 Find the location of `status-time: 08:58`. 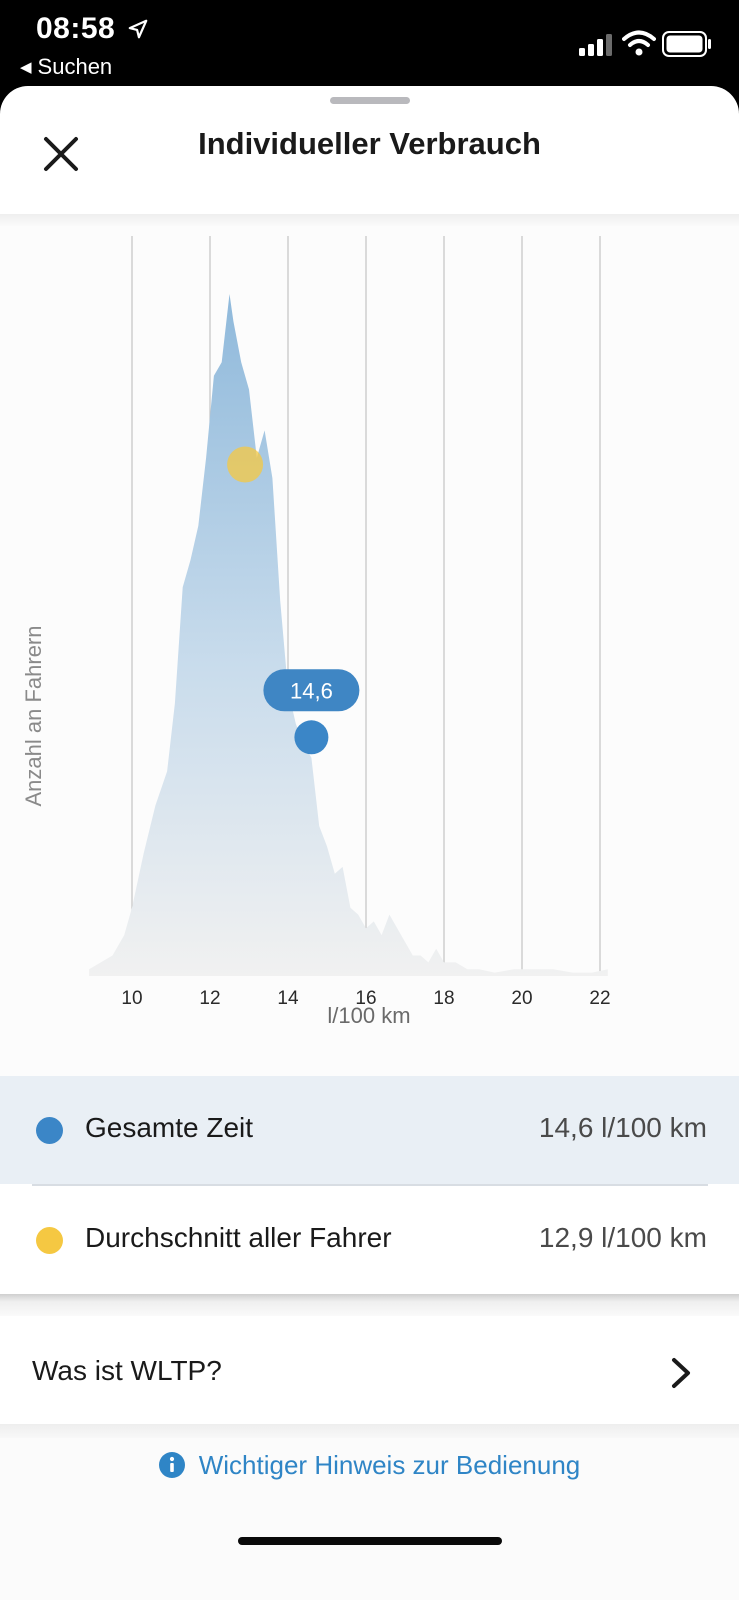

status-time: 08:58 is located at coordinates (76, 28).